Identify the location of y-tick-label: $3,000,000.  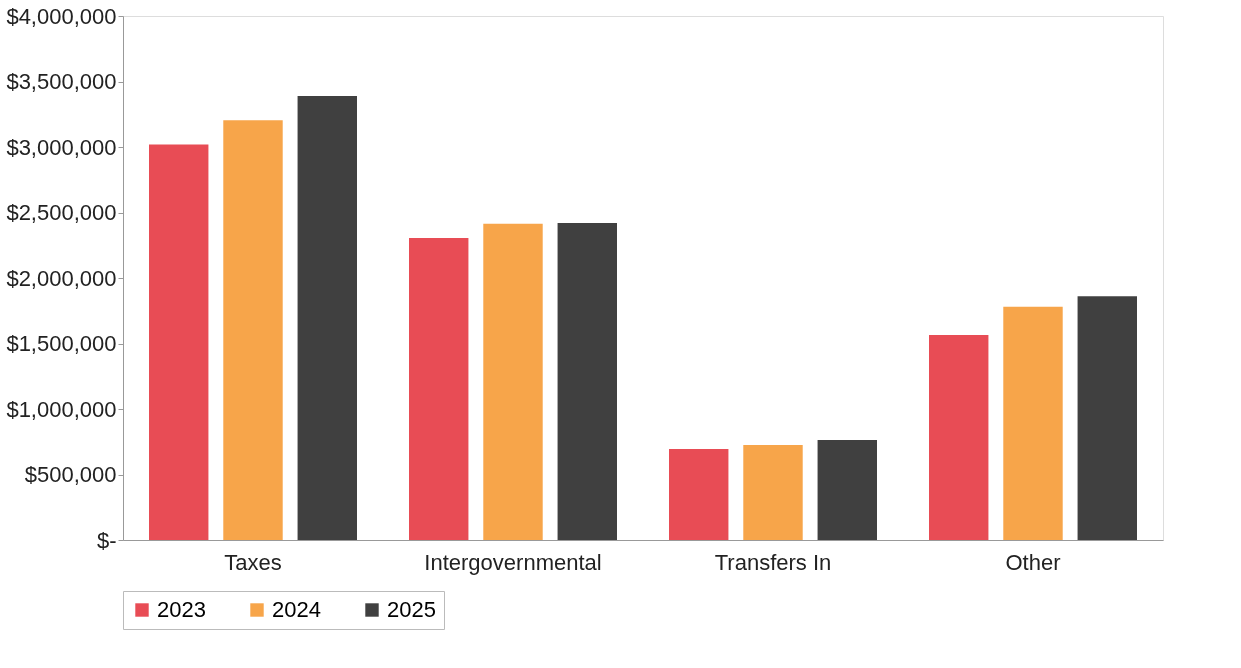
(61, 147).